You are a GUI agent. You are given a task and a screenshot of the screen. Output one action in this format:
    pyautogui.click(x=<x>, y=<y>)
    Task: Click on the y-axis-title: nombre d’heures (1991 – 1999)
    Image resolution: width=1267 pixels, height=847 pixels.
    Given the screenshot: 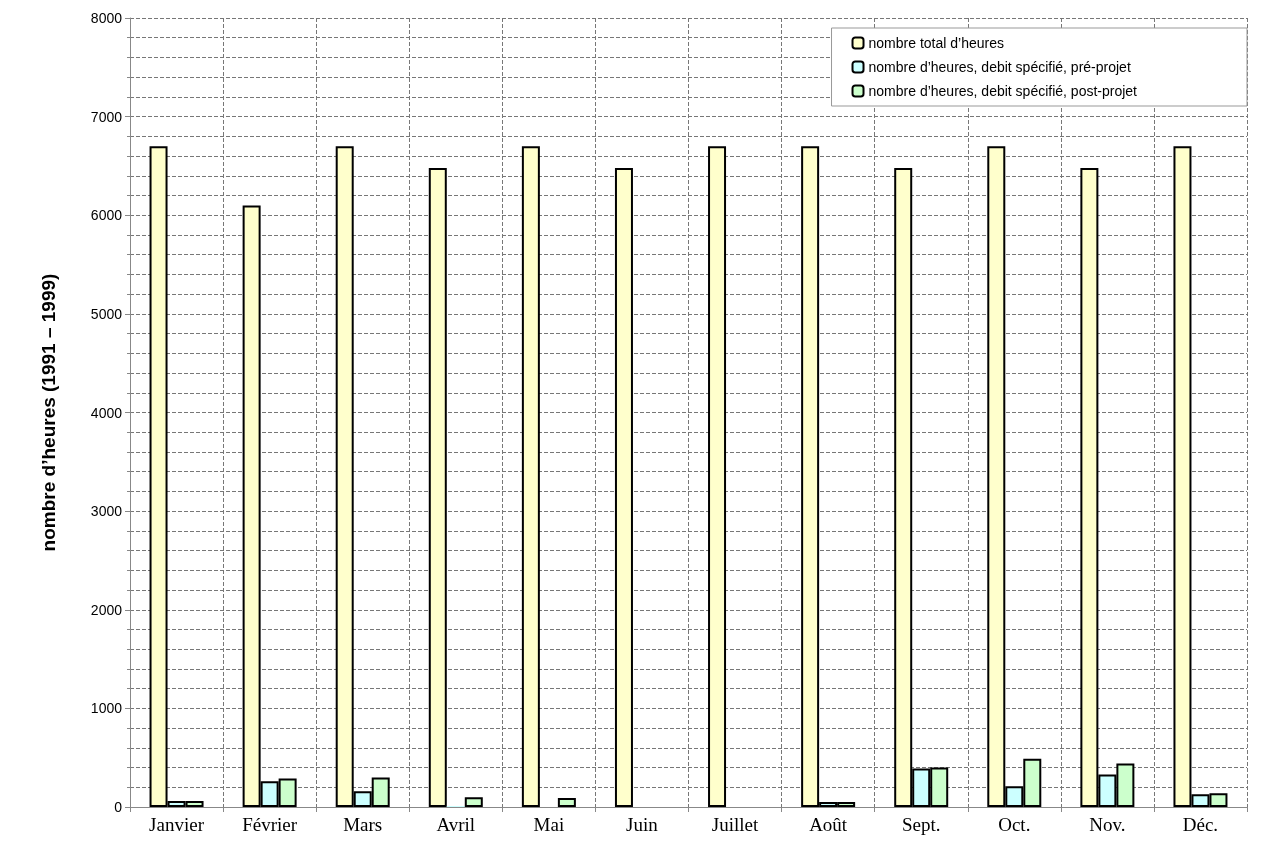 What is the action you would take?
    pyautogui.click(x=48, y=412)
    